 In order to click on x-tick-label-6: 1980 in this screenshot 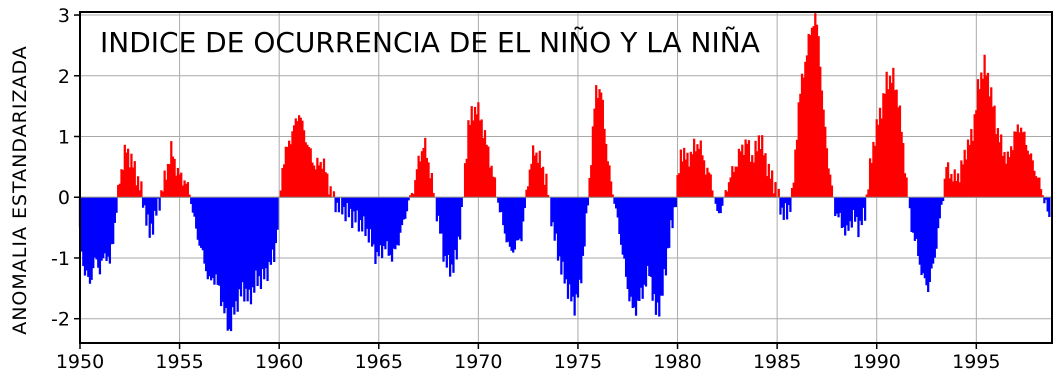, I will do `click(677, 362)`.